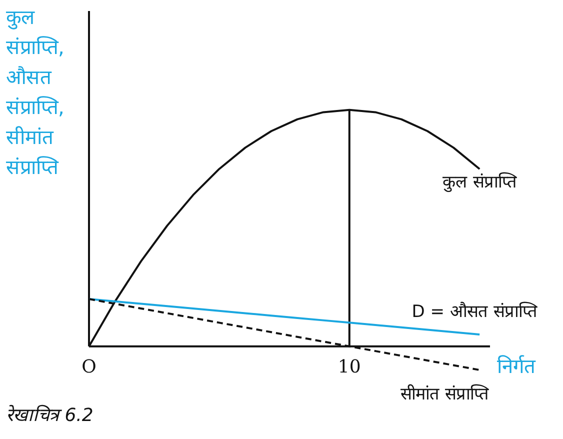  Describe the element at coordinates (479, 182) in the screenshot. I see `series-label: कुल संप्राप्ति` at that location.